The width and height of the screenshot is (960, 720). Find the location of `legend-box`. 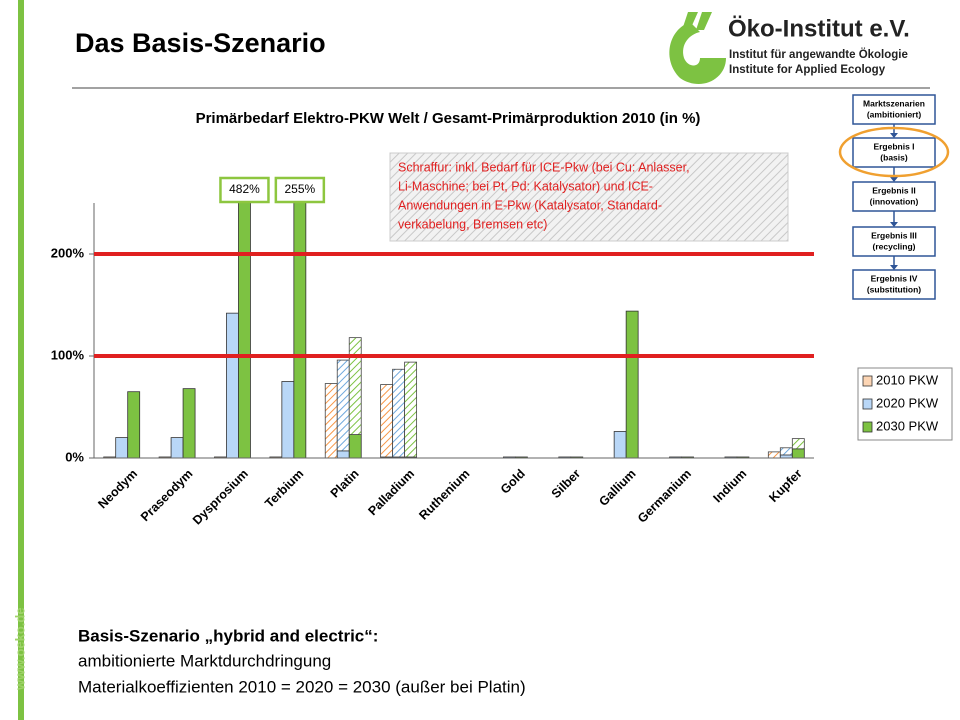

legend-box is located at coordinates (905, 404).